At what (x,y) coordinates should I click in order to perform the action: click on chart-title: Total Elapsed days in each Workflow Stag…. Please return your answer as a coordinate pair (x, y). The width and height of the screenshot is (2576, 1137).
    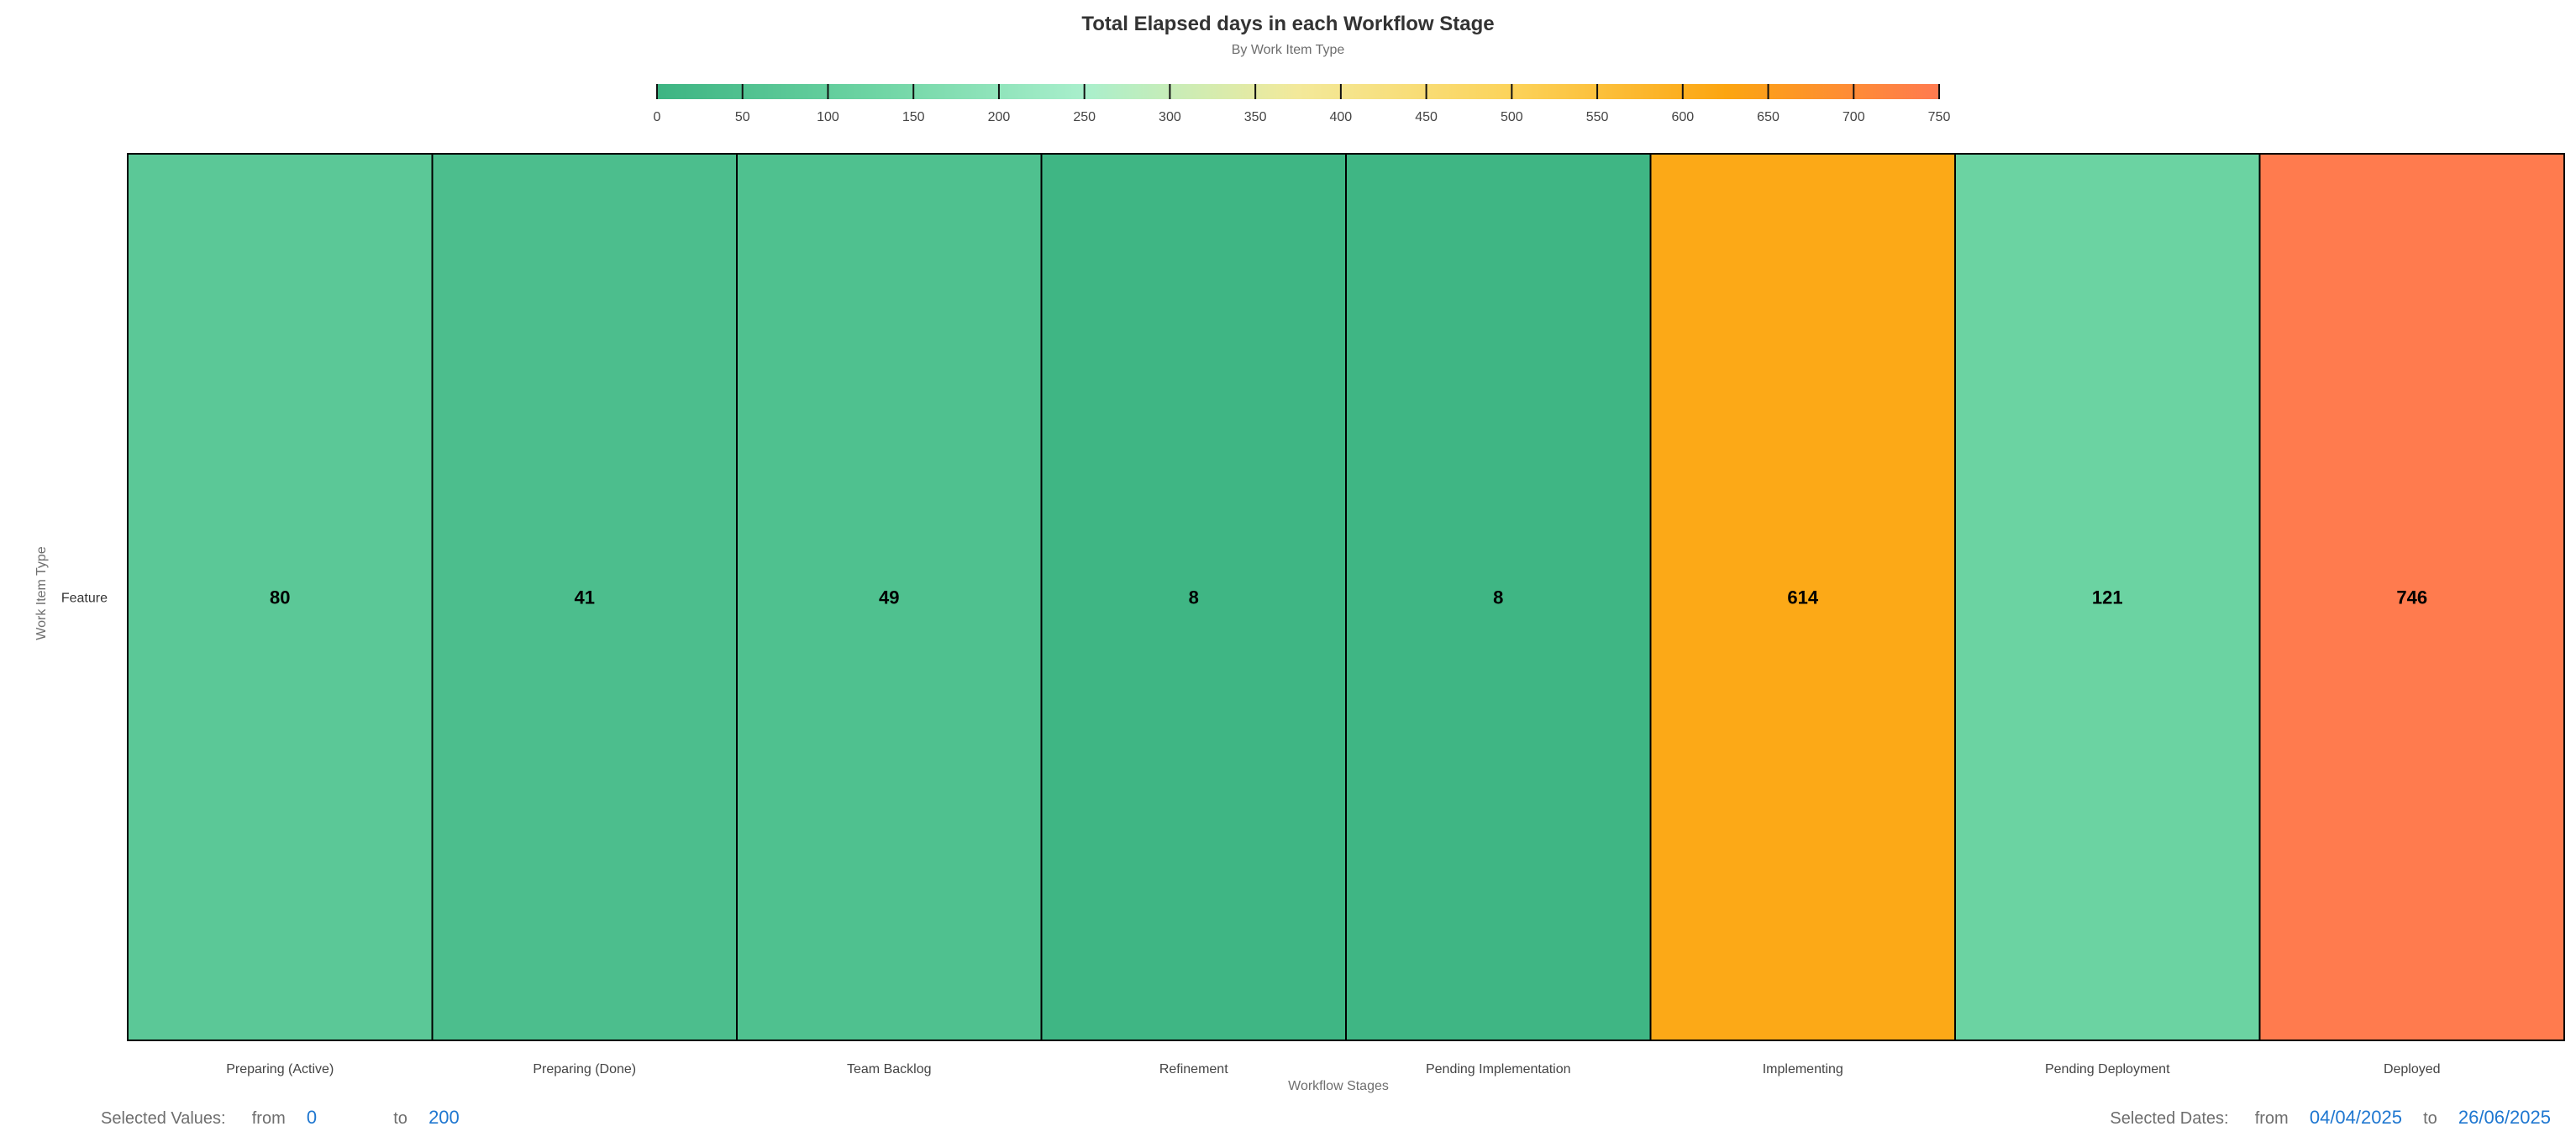
    Looking at the image, I should click on (1287, 24).